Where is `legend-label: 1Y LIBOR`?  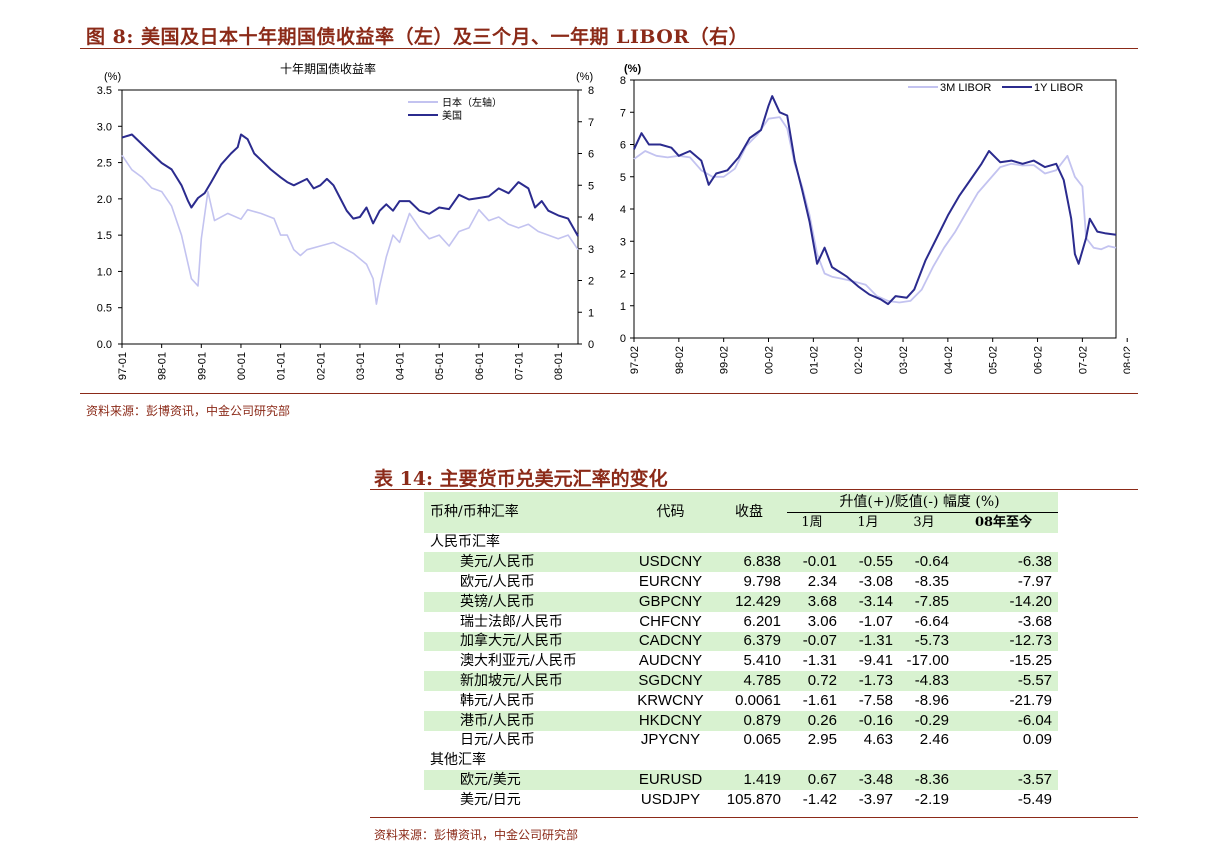 legend-label: 1Y LIBOR is located at coordinates (1058, 88).